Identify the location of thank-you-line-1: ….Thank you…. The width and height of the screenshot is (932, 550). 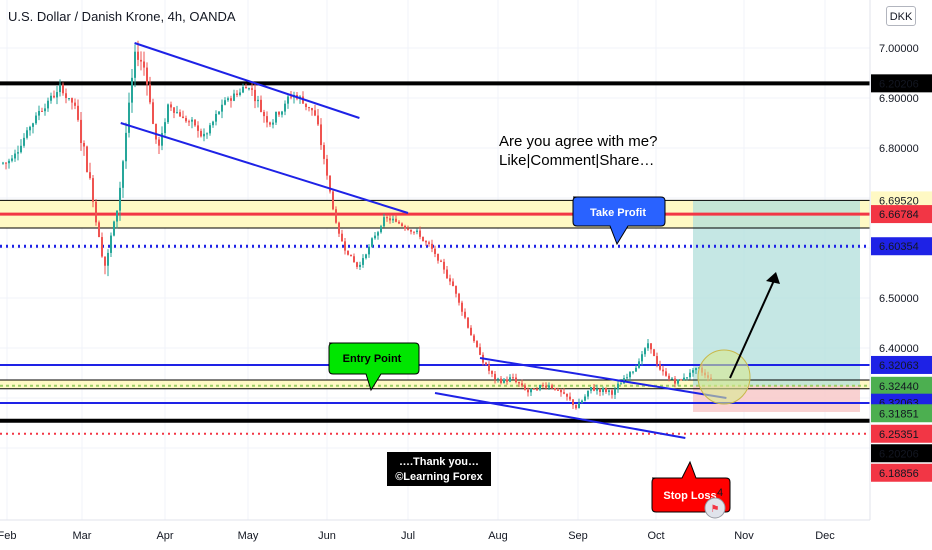
(439, 462).